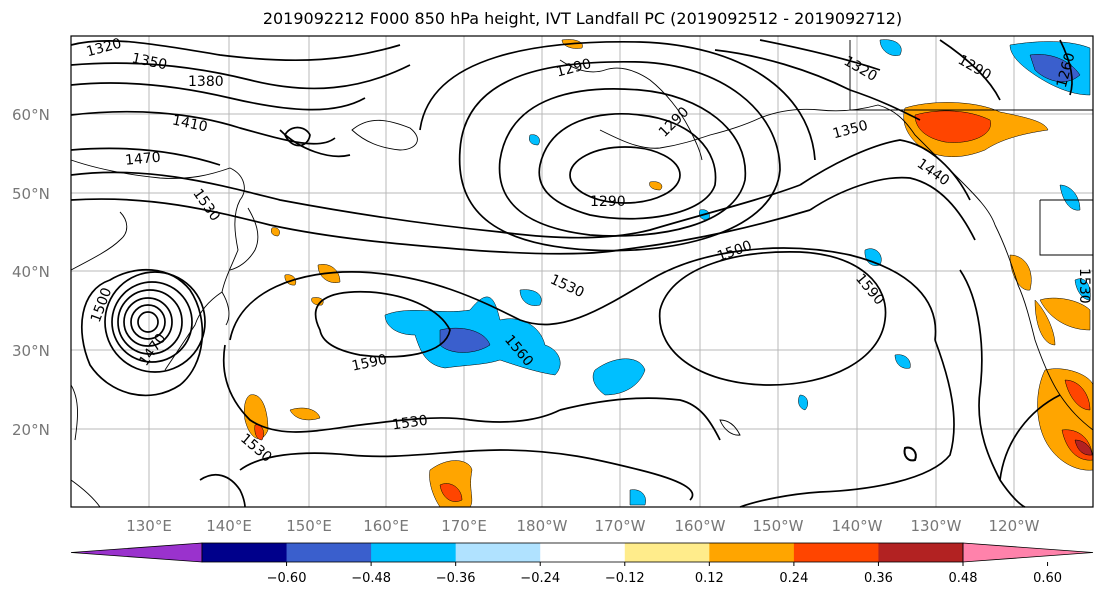 This screenshot has width=1105, height=601. I want to click on lon-label: 150°W, so click(778, 526).